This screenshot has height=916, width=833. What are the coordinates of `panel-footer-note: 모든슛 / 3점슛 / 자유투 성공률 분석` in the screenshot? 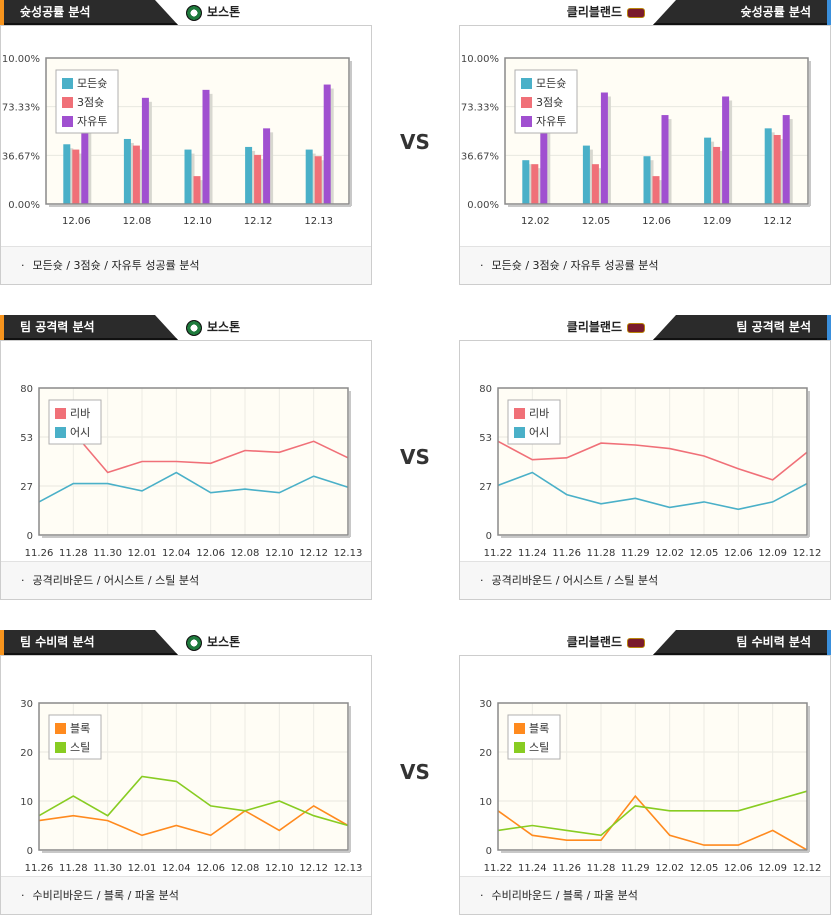 It's located at (186, 265).